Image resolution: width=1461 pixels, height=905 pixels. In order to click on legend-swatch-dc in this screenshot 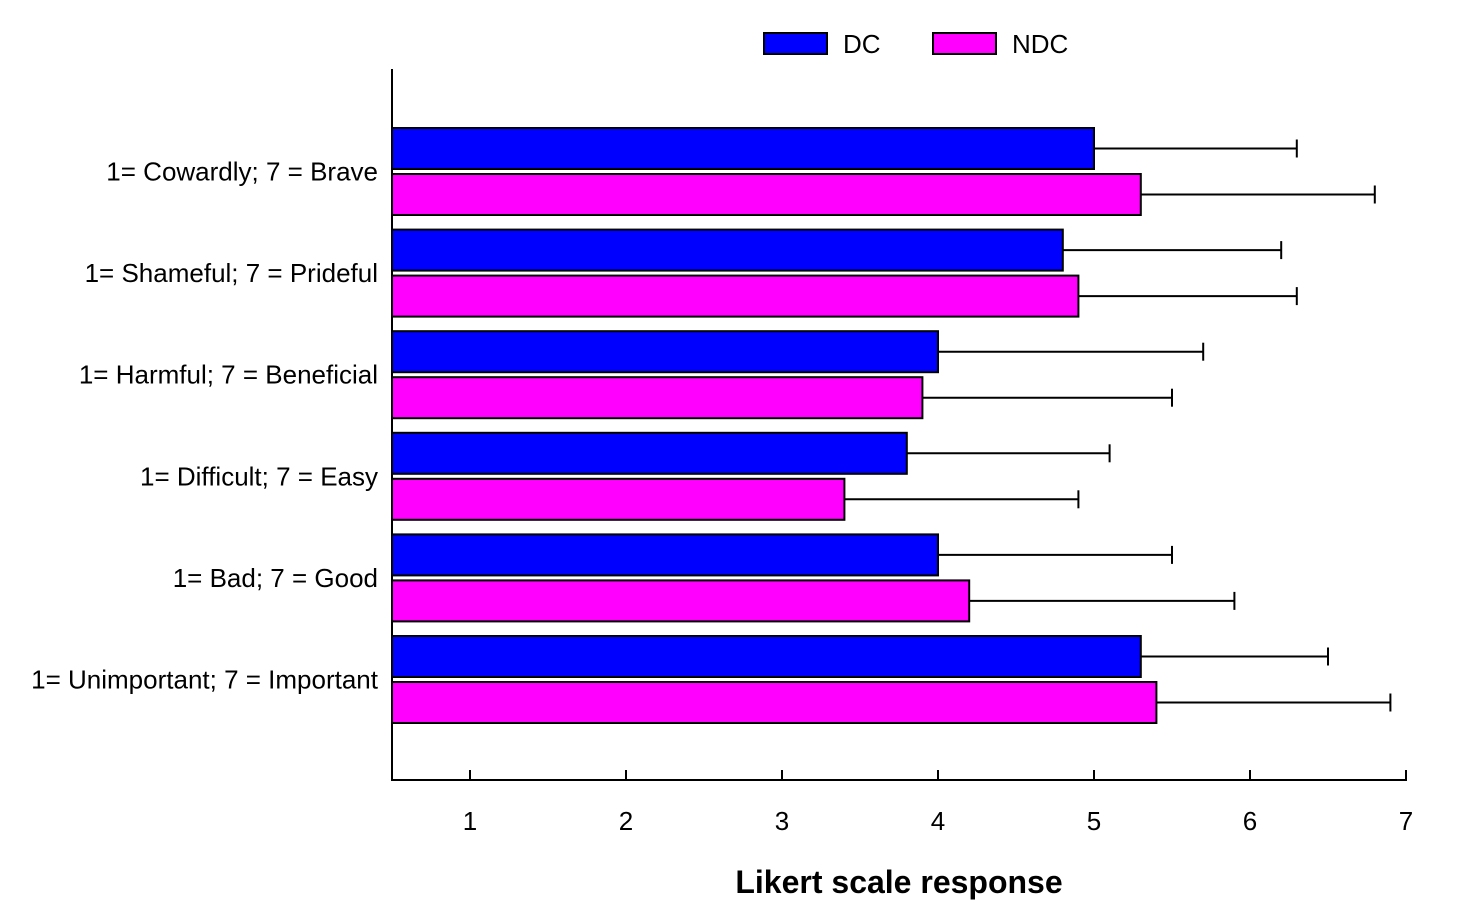, I will do `click(795, 43)`.